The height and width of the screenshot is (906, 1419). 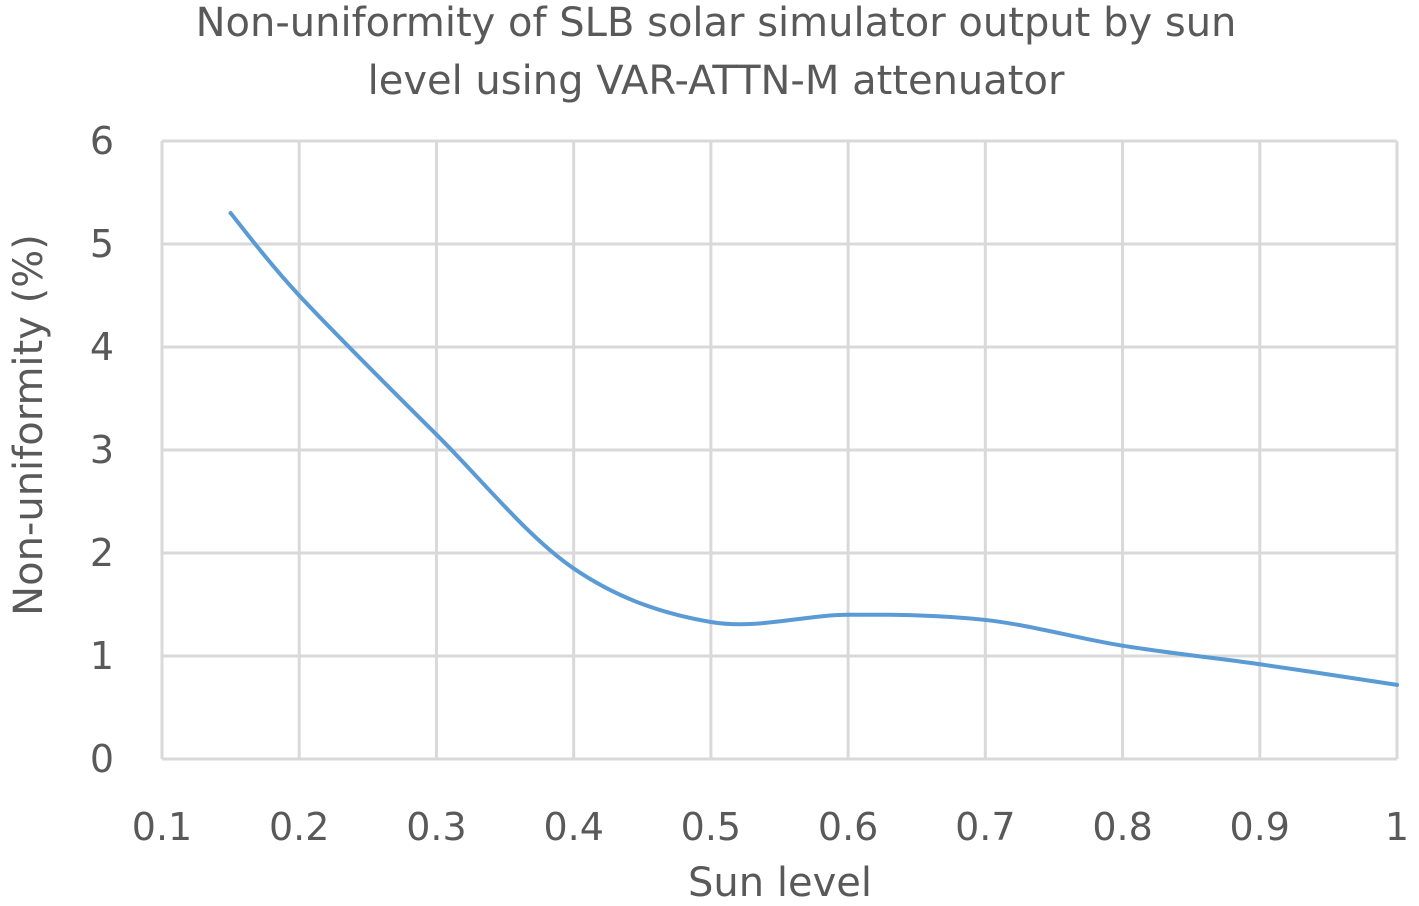 What do you see at coordinates (102, 759) in the screenshot?
I see `y-tick-label: 0` at bounding box center [102, 759].